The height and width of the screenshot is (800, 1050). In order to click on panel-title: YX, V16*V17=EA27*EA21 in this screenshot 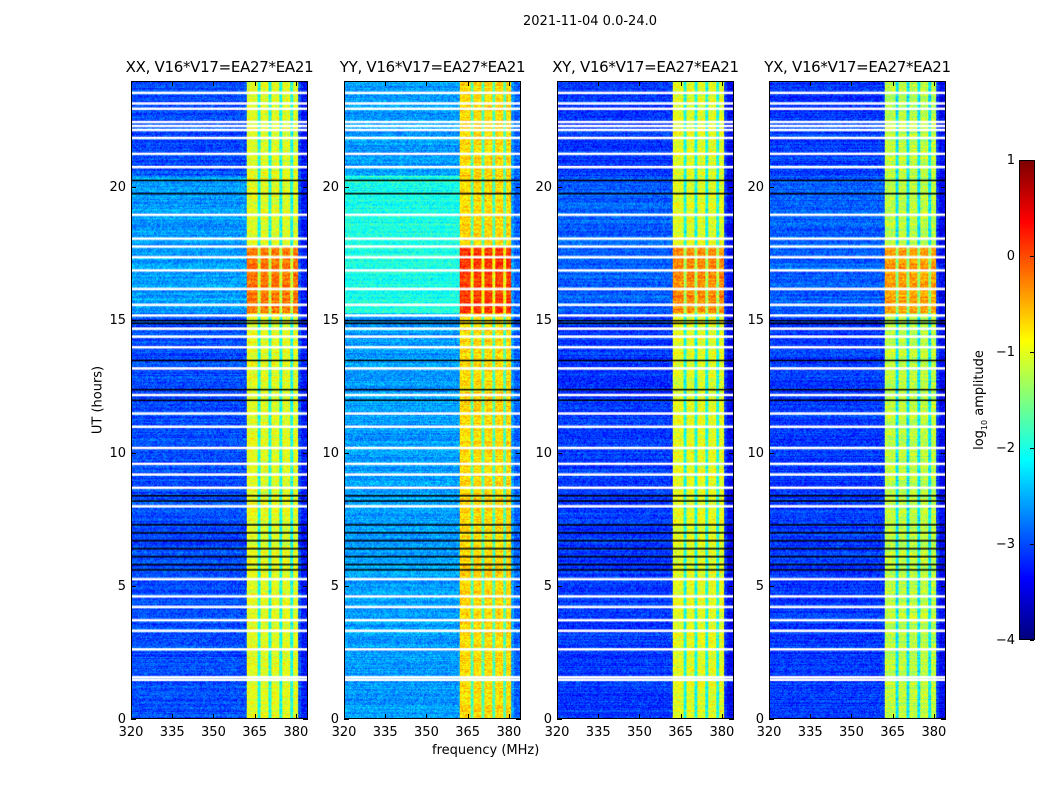, I will do `click(857, 67)`.